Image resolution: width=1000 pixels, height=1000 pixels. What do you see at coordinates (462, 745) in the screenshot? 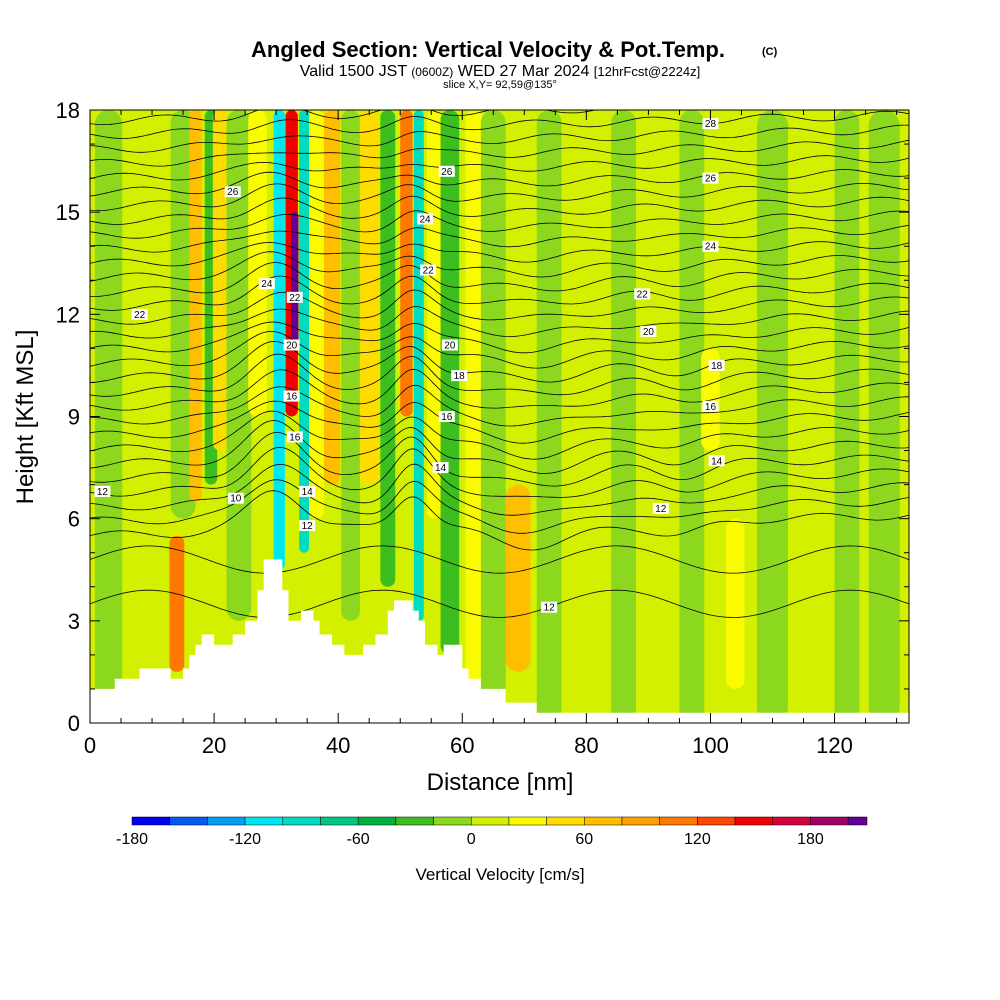
I see `x-tick-label: 60` at bounding box center [462, 745].